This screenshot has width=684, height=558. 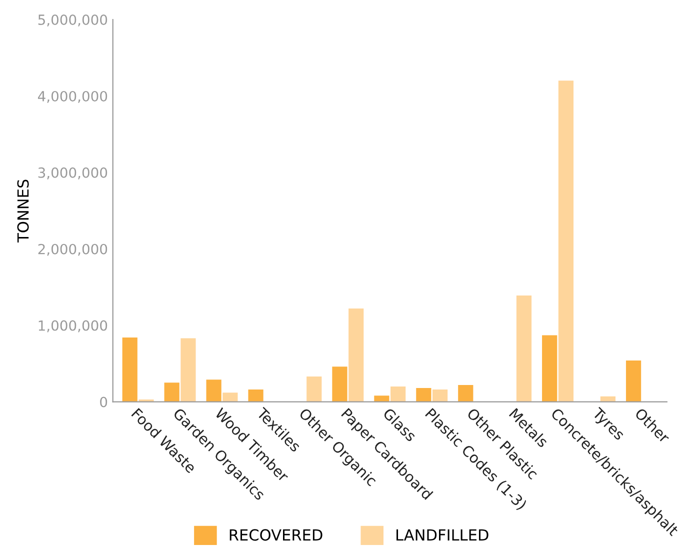 I want to click on y-tick-label: 4,000,000, so click(x=73, y=96).